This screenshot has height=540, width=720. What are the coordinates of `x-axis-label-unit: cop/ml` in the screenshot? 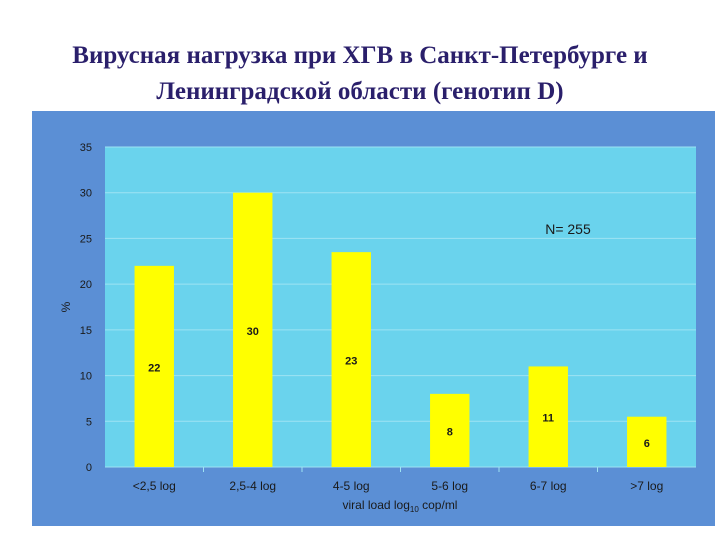 It's located at (438, 505).